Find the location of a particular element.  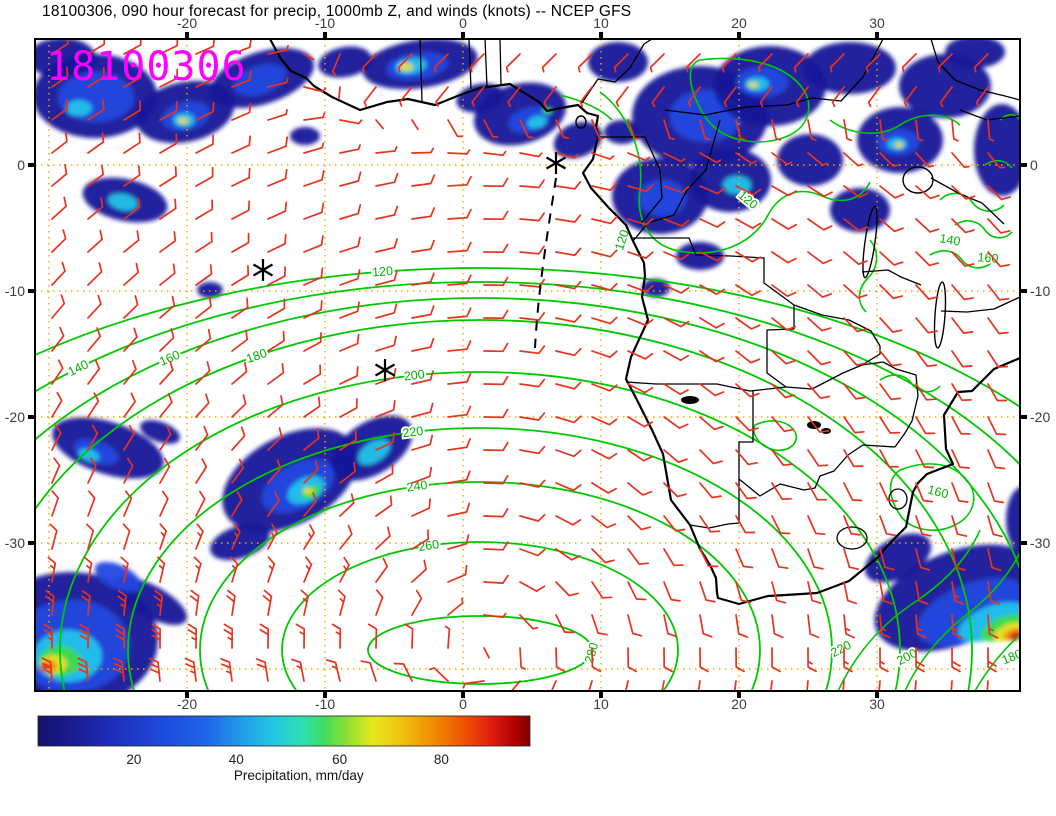

colorbar-tick-label: 20 is located at coordinates (133, 759).